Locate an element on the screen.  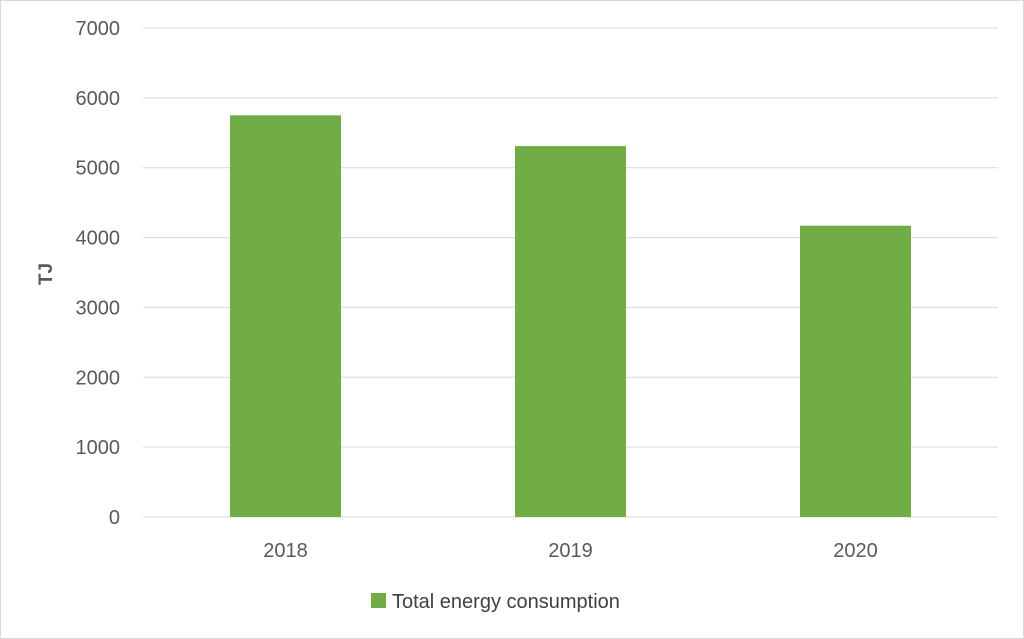
y-tick-label: 0 is located at coordinates (114, 518).